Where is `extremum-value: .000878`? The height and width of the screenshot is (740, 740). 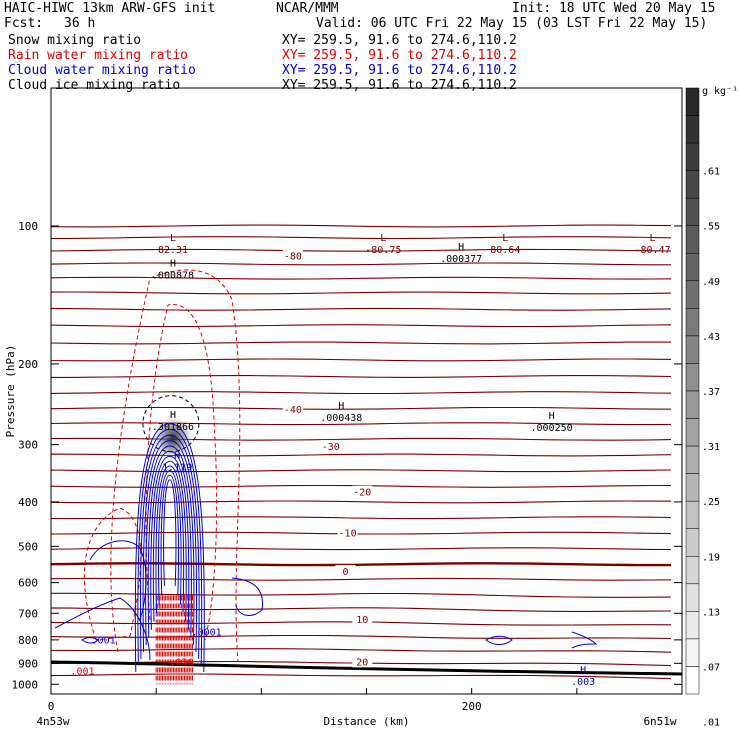 extremum-value: .000878 is located at coordinates (173, 275).